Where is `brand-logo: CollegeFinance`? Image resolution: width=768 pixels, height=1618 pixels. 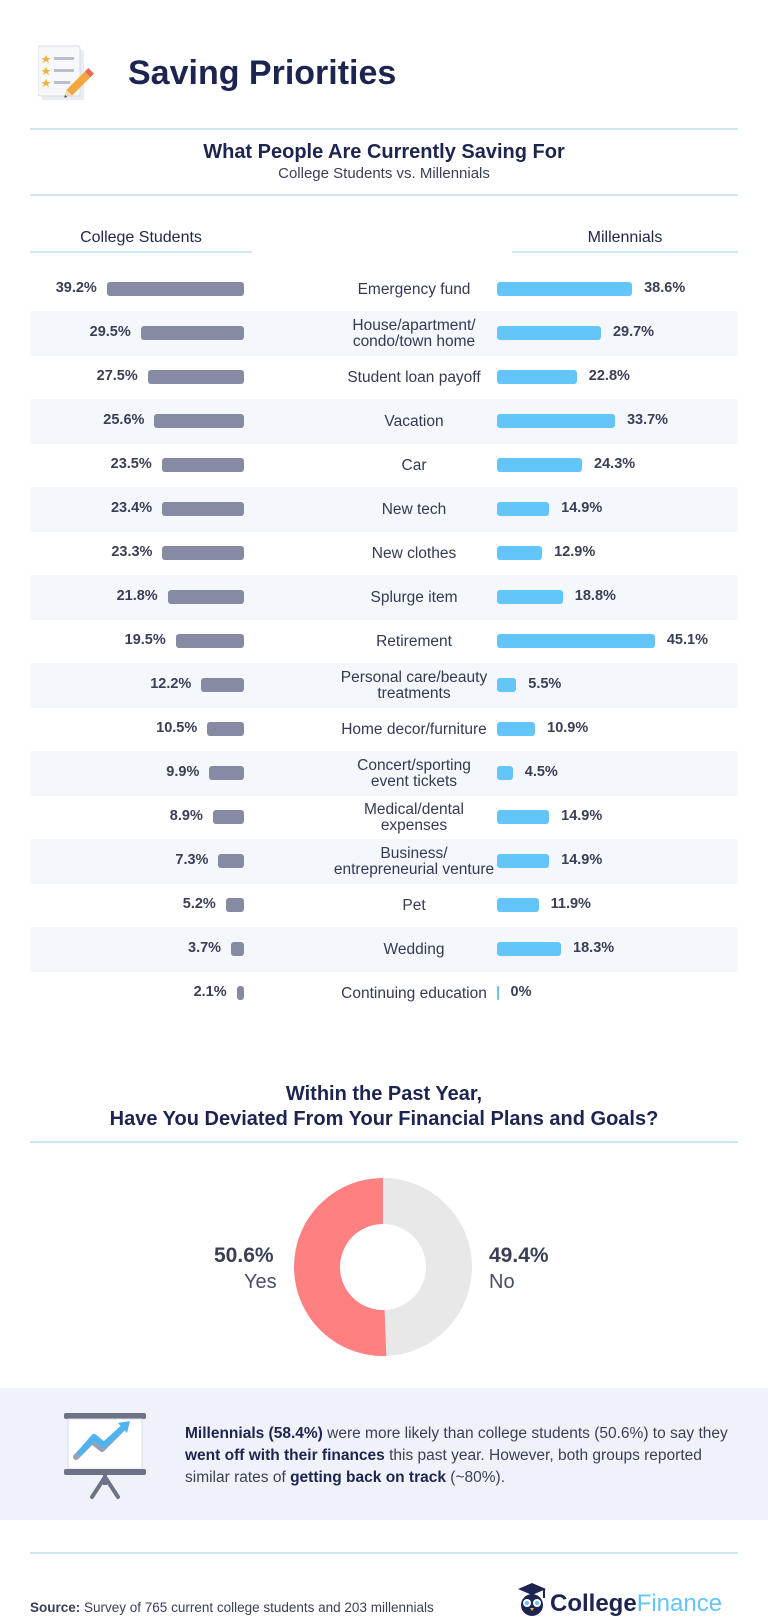
brand-logo: CollegeFinance is located at coordinates (636, 1604).